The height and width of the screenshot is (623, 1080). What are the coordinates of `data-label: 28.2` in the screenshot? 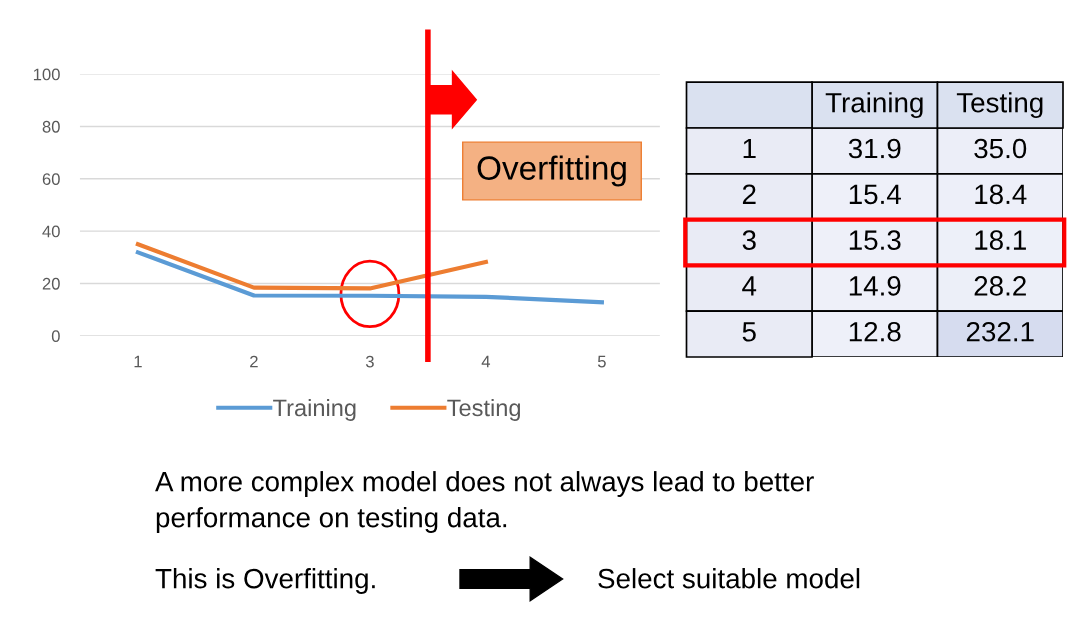 It's located at (1000, 286).